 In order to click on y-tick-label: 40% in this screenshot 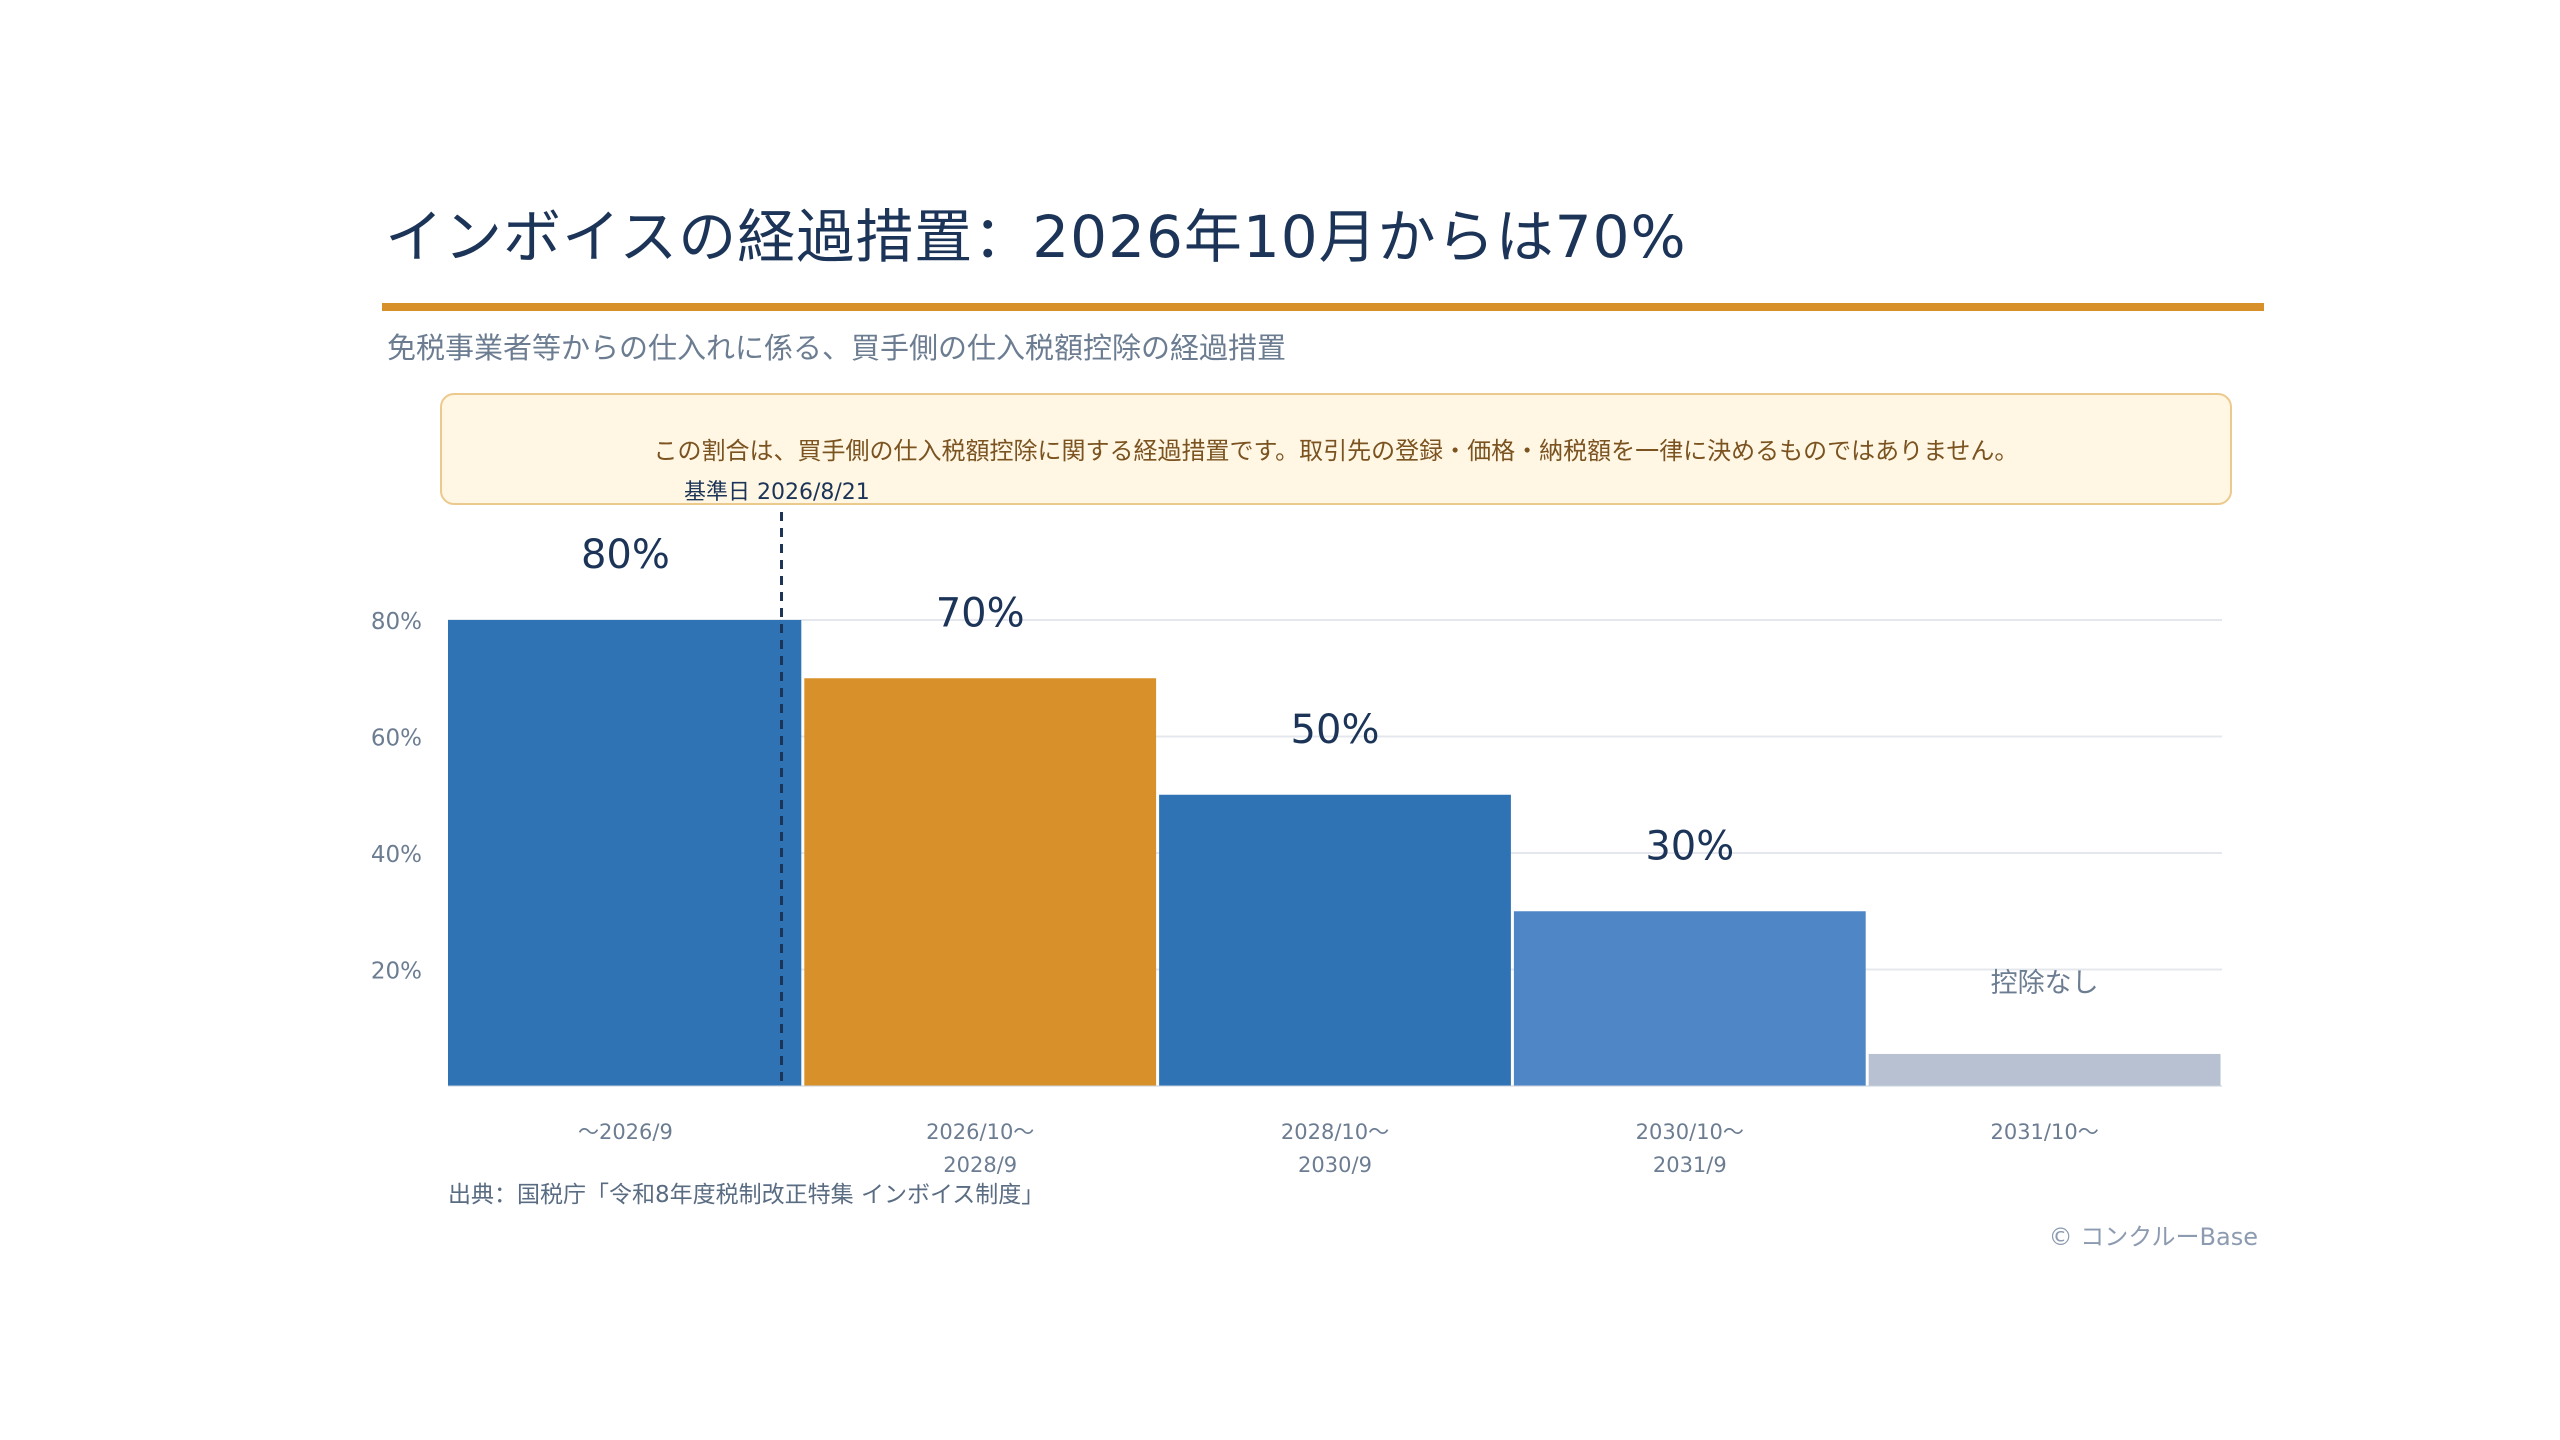, I will do `click(396, 855)`.